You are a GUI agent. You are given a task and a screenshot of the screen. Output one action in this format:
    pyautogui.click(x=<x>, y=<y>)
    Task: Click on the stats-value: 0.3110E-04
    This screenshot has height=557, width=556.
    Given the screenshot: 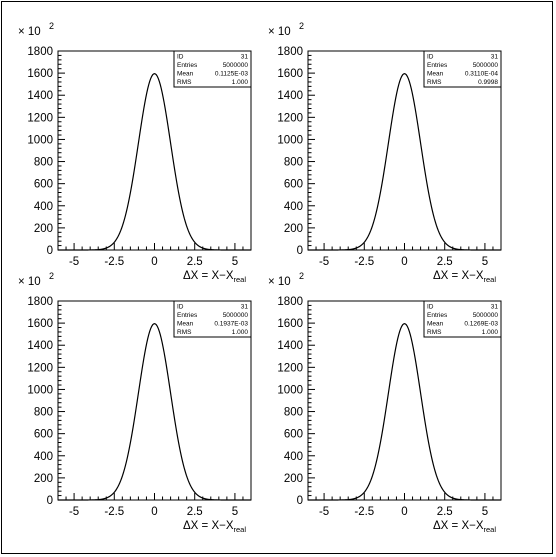 What is the action you would take?
    pyautogui.click(x=482, y=74)
    